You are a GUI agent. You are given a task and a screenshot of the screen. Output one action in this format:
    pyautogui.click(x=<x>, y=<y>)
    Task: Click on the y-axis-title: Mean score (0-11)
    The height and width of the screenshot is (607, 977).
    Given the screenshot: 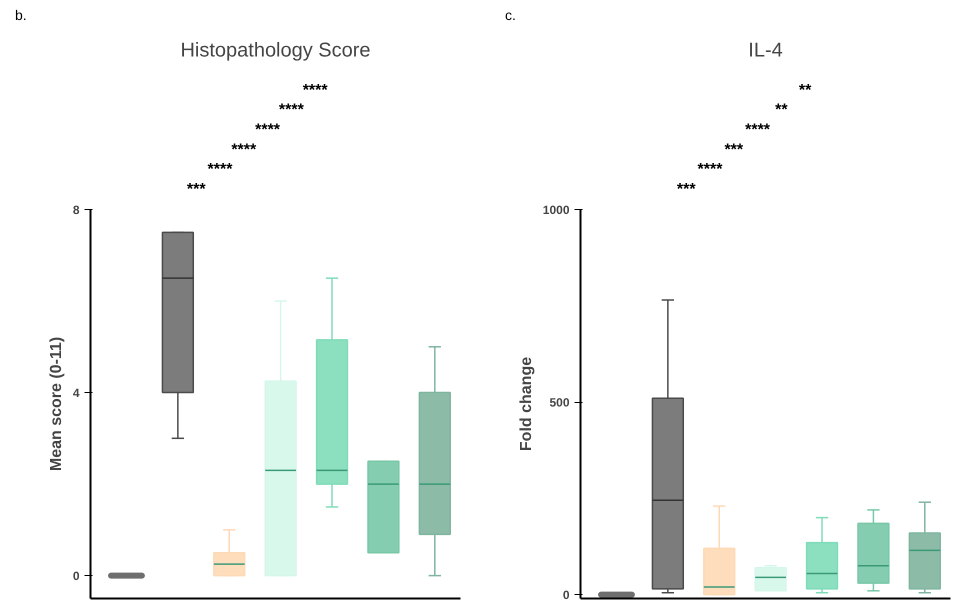 What is the action you would take?
    pyautogui.click(x=56, y=404)
    